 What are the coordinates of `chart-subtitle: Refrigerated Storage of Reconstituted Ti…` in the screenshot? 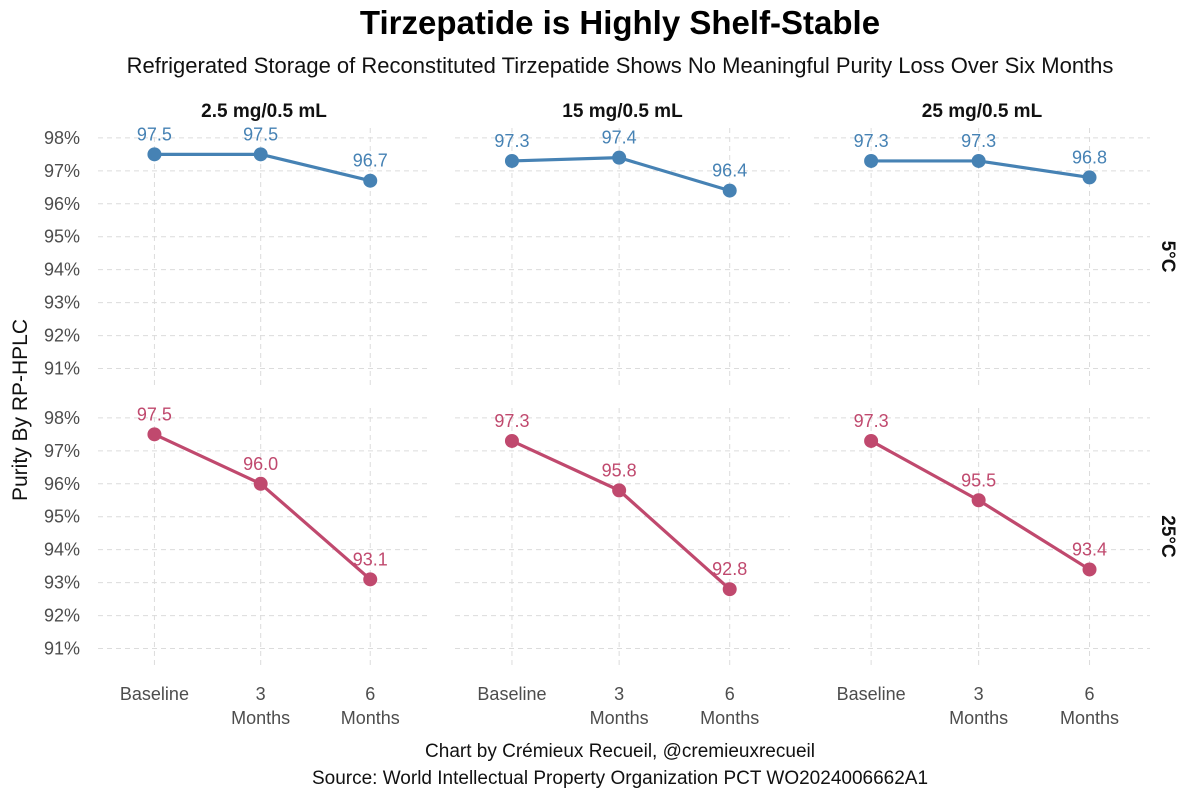 It's located at (620, 65).